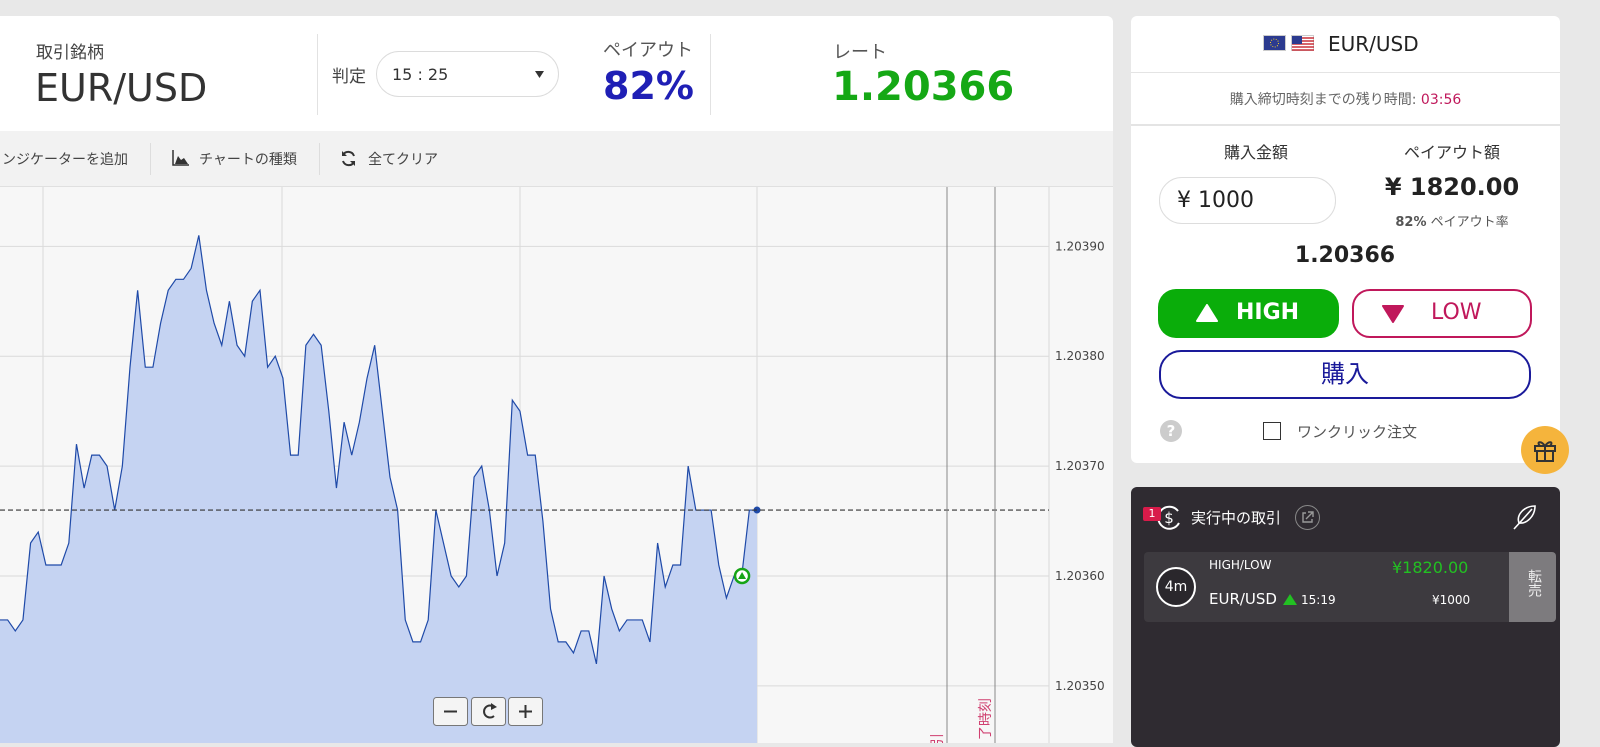 The image size is (1600, 747). What do you see at coordinates (1152, 514) in the screenshot?
I see `trades-badge: 1` at bounding box center [1152, 514].